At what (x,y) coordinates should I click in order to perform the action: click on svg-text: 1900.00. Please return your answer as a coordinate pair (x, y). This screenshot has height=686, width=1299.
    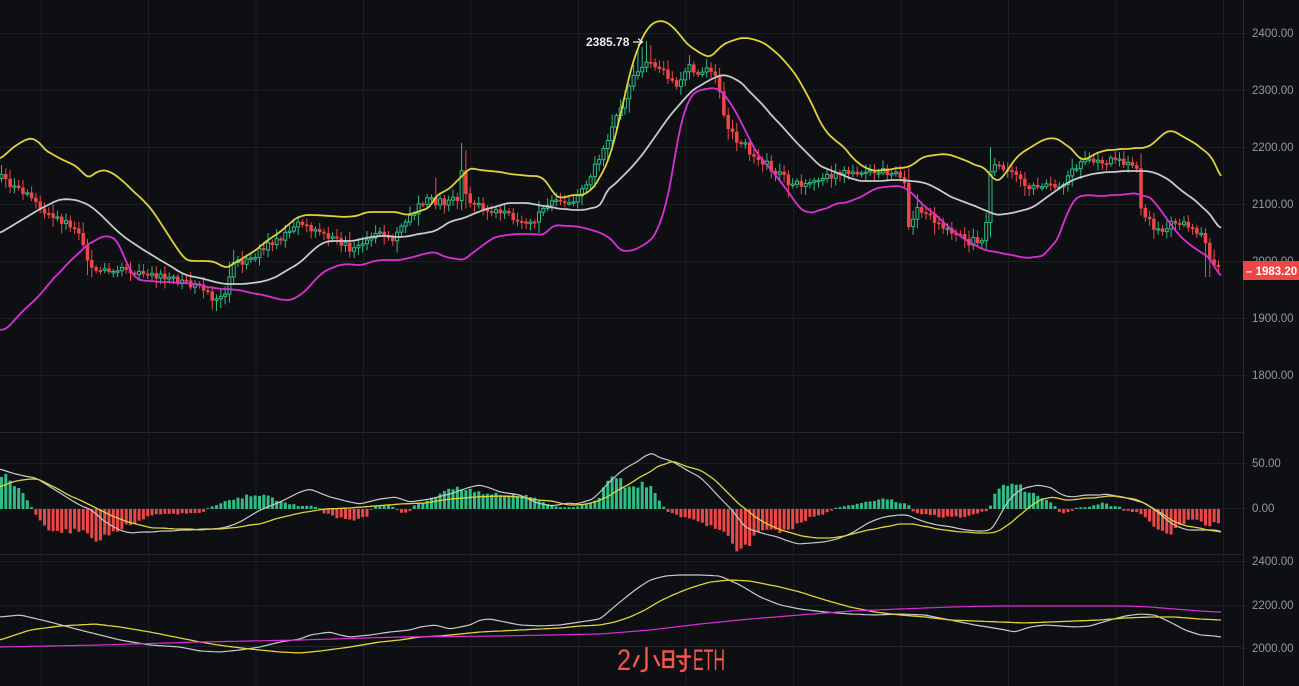
    Looking at the image, I should click on (1273, 319).